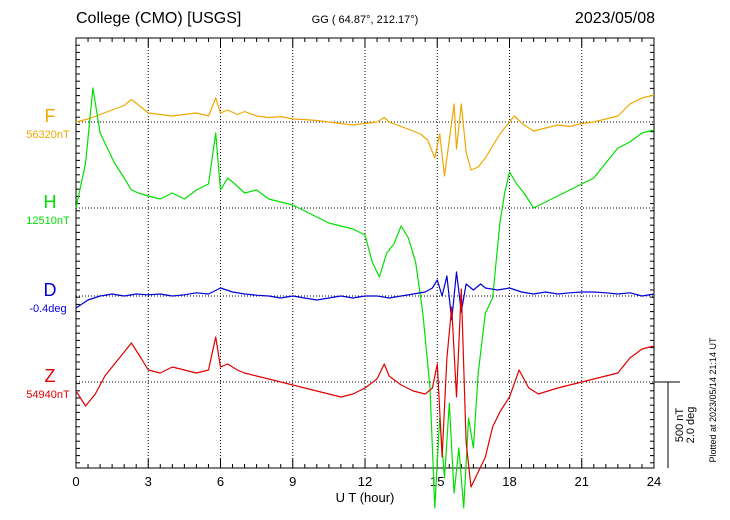  Describe the element at coordinates (654, 481) in the screenshot. I see `x-tick-label: 24` at that location.